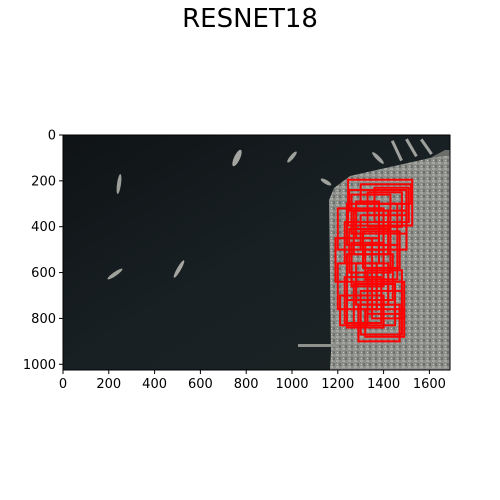 The image size is (500, 500). I want to click on detection-boxes, so click(374, 260).